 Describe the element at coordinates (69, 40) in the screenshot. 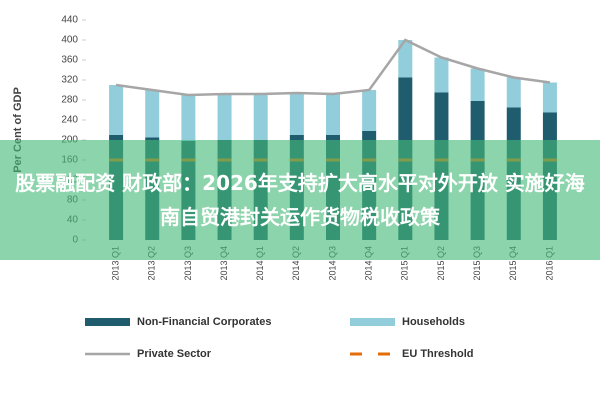

I see `y-tick-label: 400` at that location.